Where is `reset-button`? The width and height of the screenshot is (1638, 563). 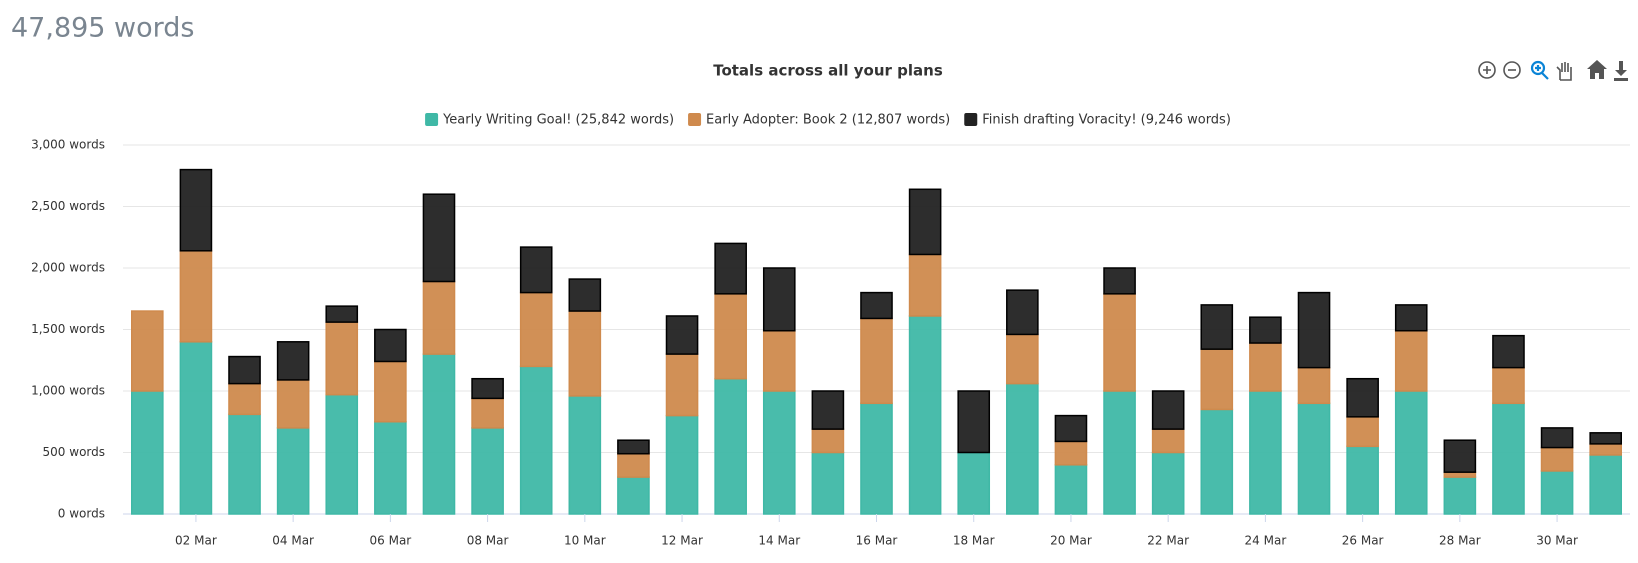
reset-button is located at coordinates (1597, 69).